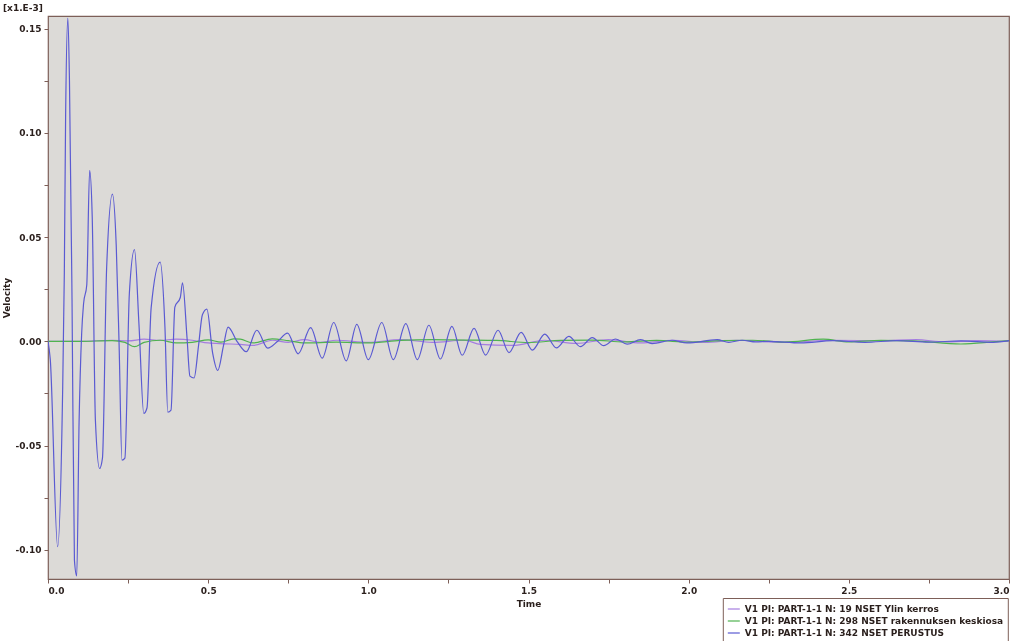 The image size is (1024, 641). I want to click on x-axis-title: Time, so click(529, 603).